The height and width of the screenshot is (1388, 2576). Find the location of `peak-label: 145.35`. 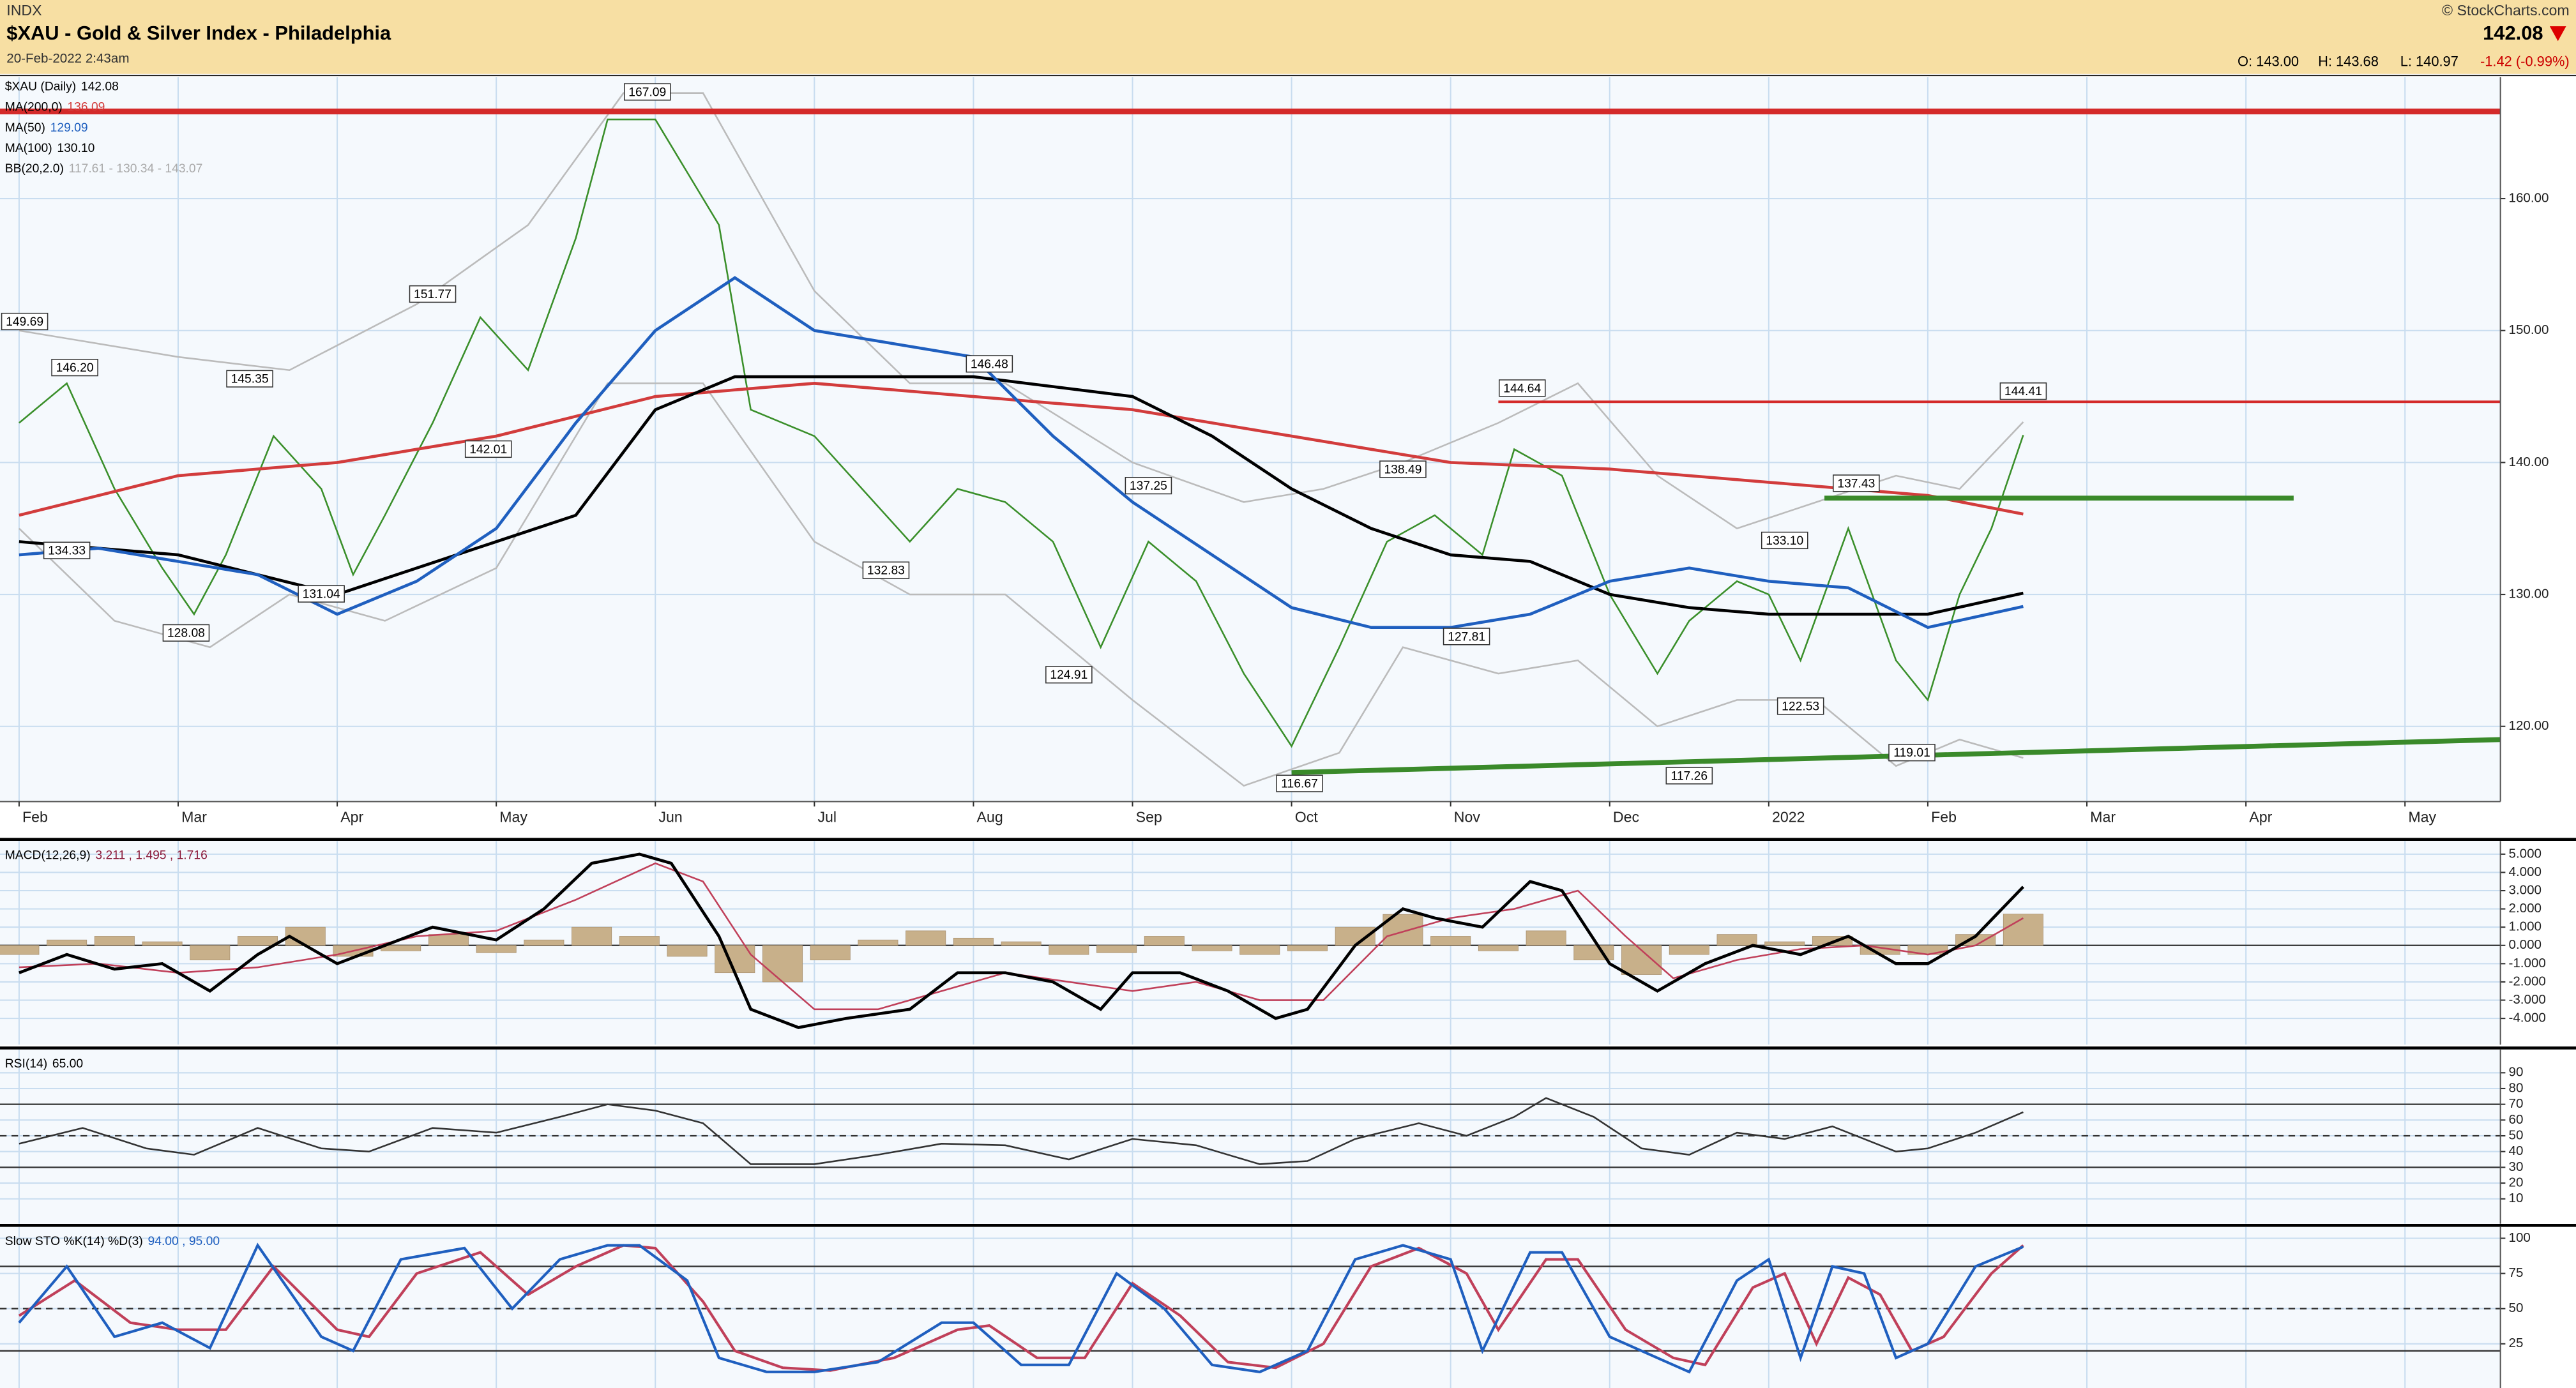

peak-label: 145.35 is located at coordinates (250, 379).